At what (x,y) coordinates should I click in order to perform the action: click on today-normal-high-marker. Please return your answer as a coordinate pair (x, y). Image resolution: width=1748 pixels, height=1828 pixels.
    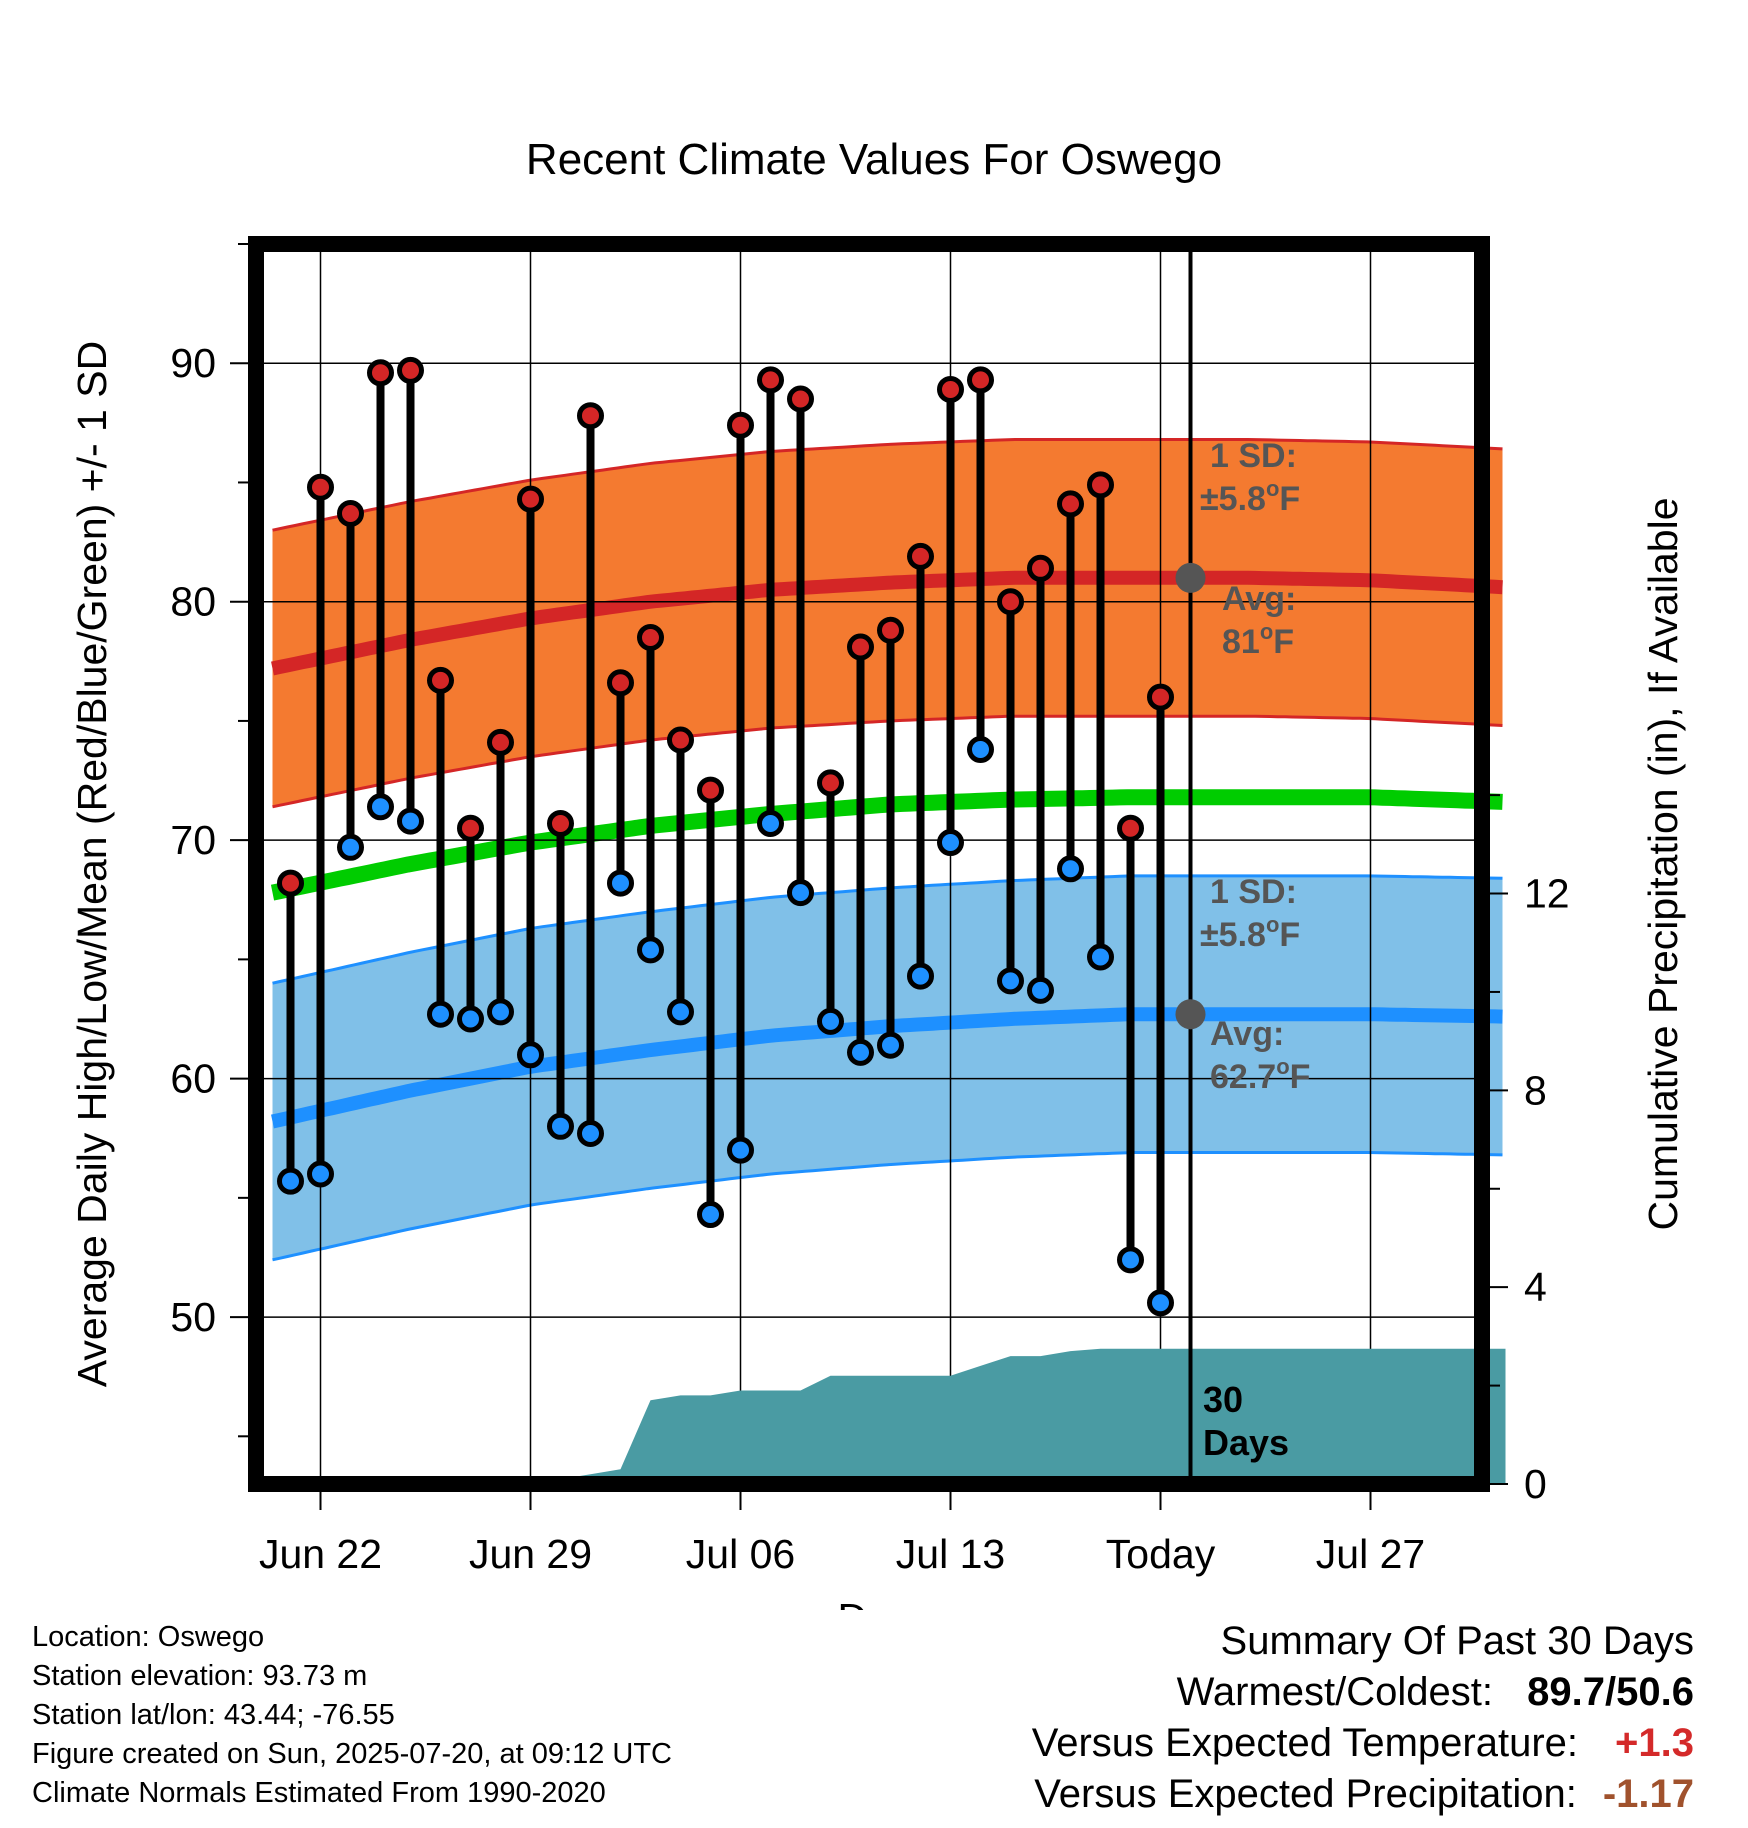
    Looking at the image, I should click on (1190, 577).